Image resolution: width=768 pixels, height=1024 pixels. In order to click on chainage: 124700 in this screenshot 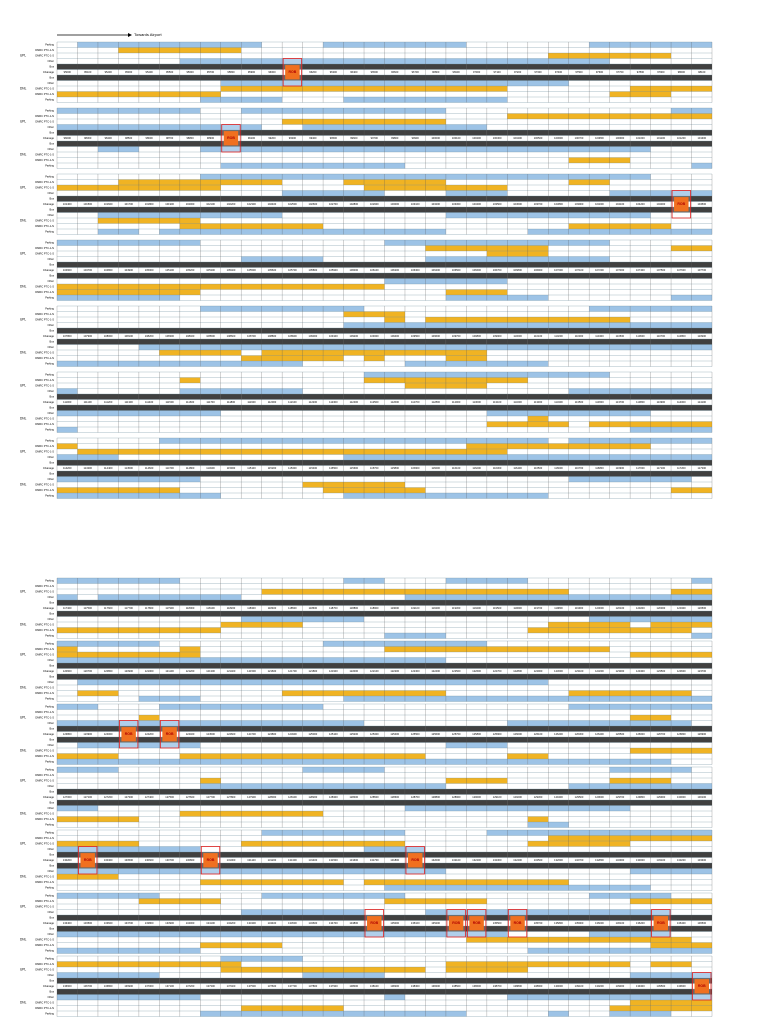, I will do `click(251, 734)`.